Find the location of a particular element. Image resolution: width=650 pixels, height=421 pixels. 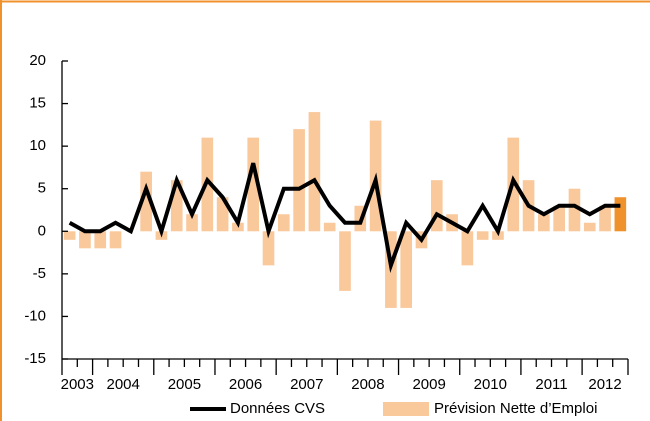

legend-swatch is located at coordinates (406, 409).